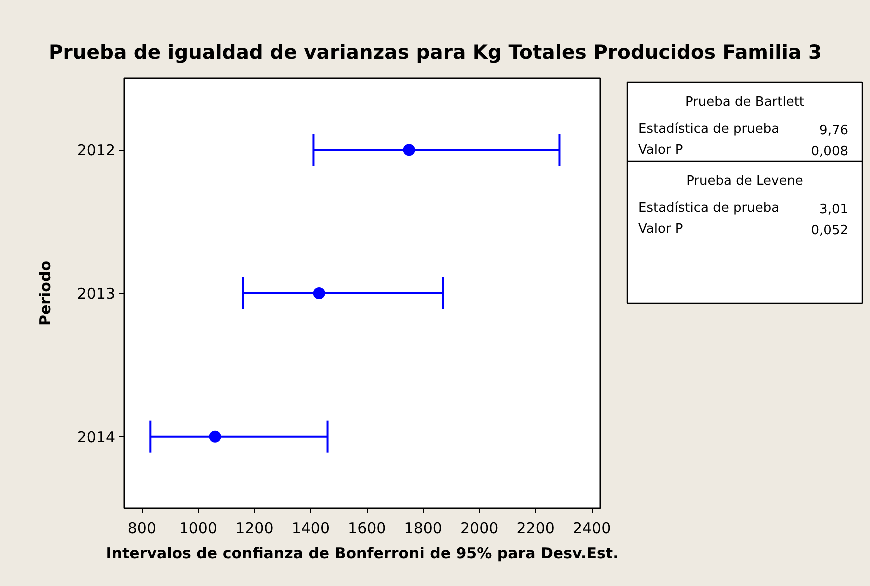 The width and height of the screenshot is (870, 586). Describe the element at coordinates (423, 529) in the screenshot. I see `x-tick-label: 1800` at that location.